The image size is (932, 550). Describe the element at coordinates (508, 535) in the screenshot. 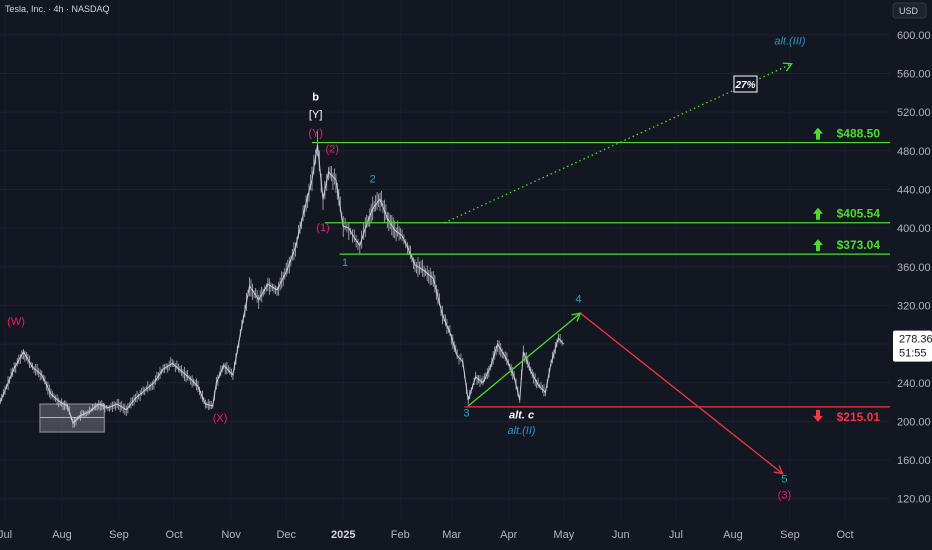

I see `x-tick-label: Apr` at that location.